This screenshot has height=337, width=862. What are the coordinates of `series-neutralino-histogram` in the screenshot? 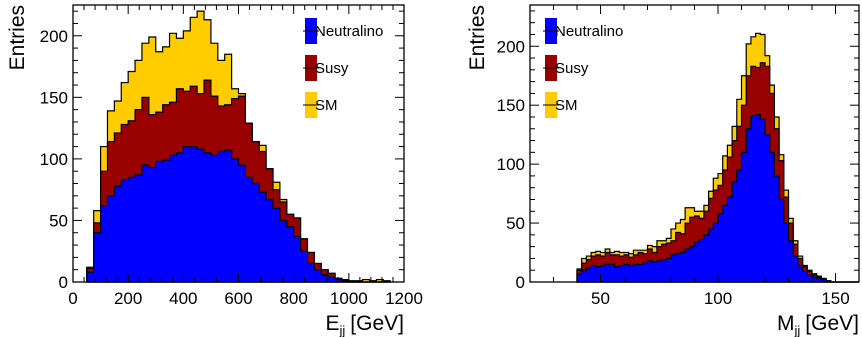 It's located at (238, 214).